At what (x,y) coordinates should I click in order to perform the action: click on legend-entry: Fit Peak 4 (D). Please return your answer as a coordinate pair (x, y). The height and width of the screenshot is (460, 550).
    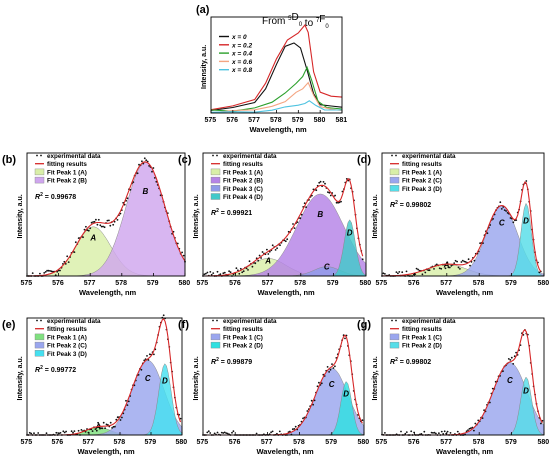
    Looking at the image, I should click on (243, 197).